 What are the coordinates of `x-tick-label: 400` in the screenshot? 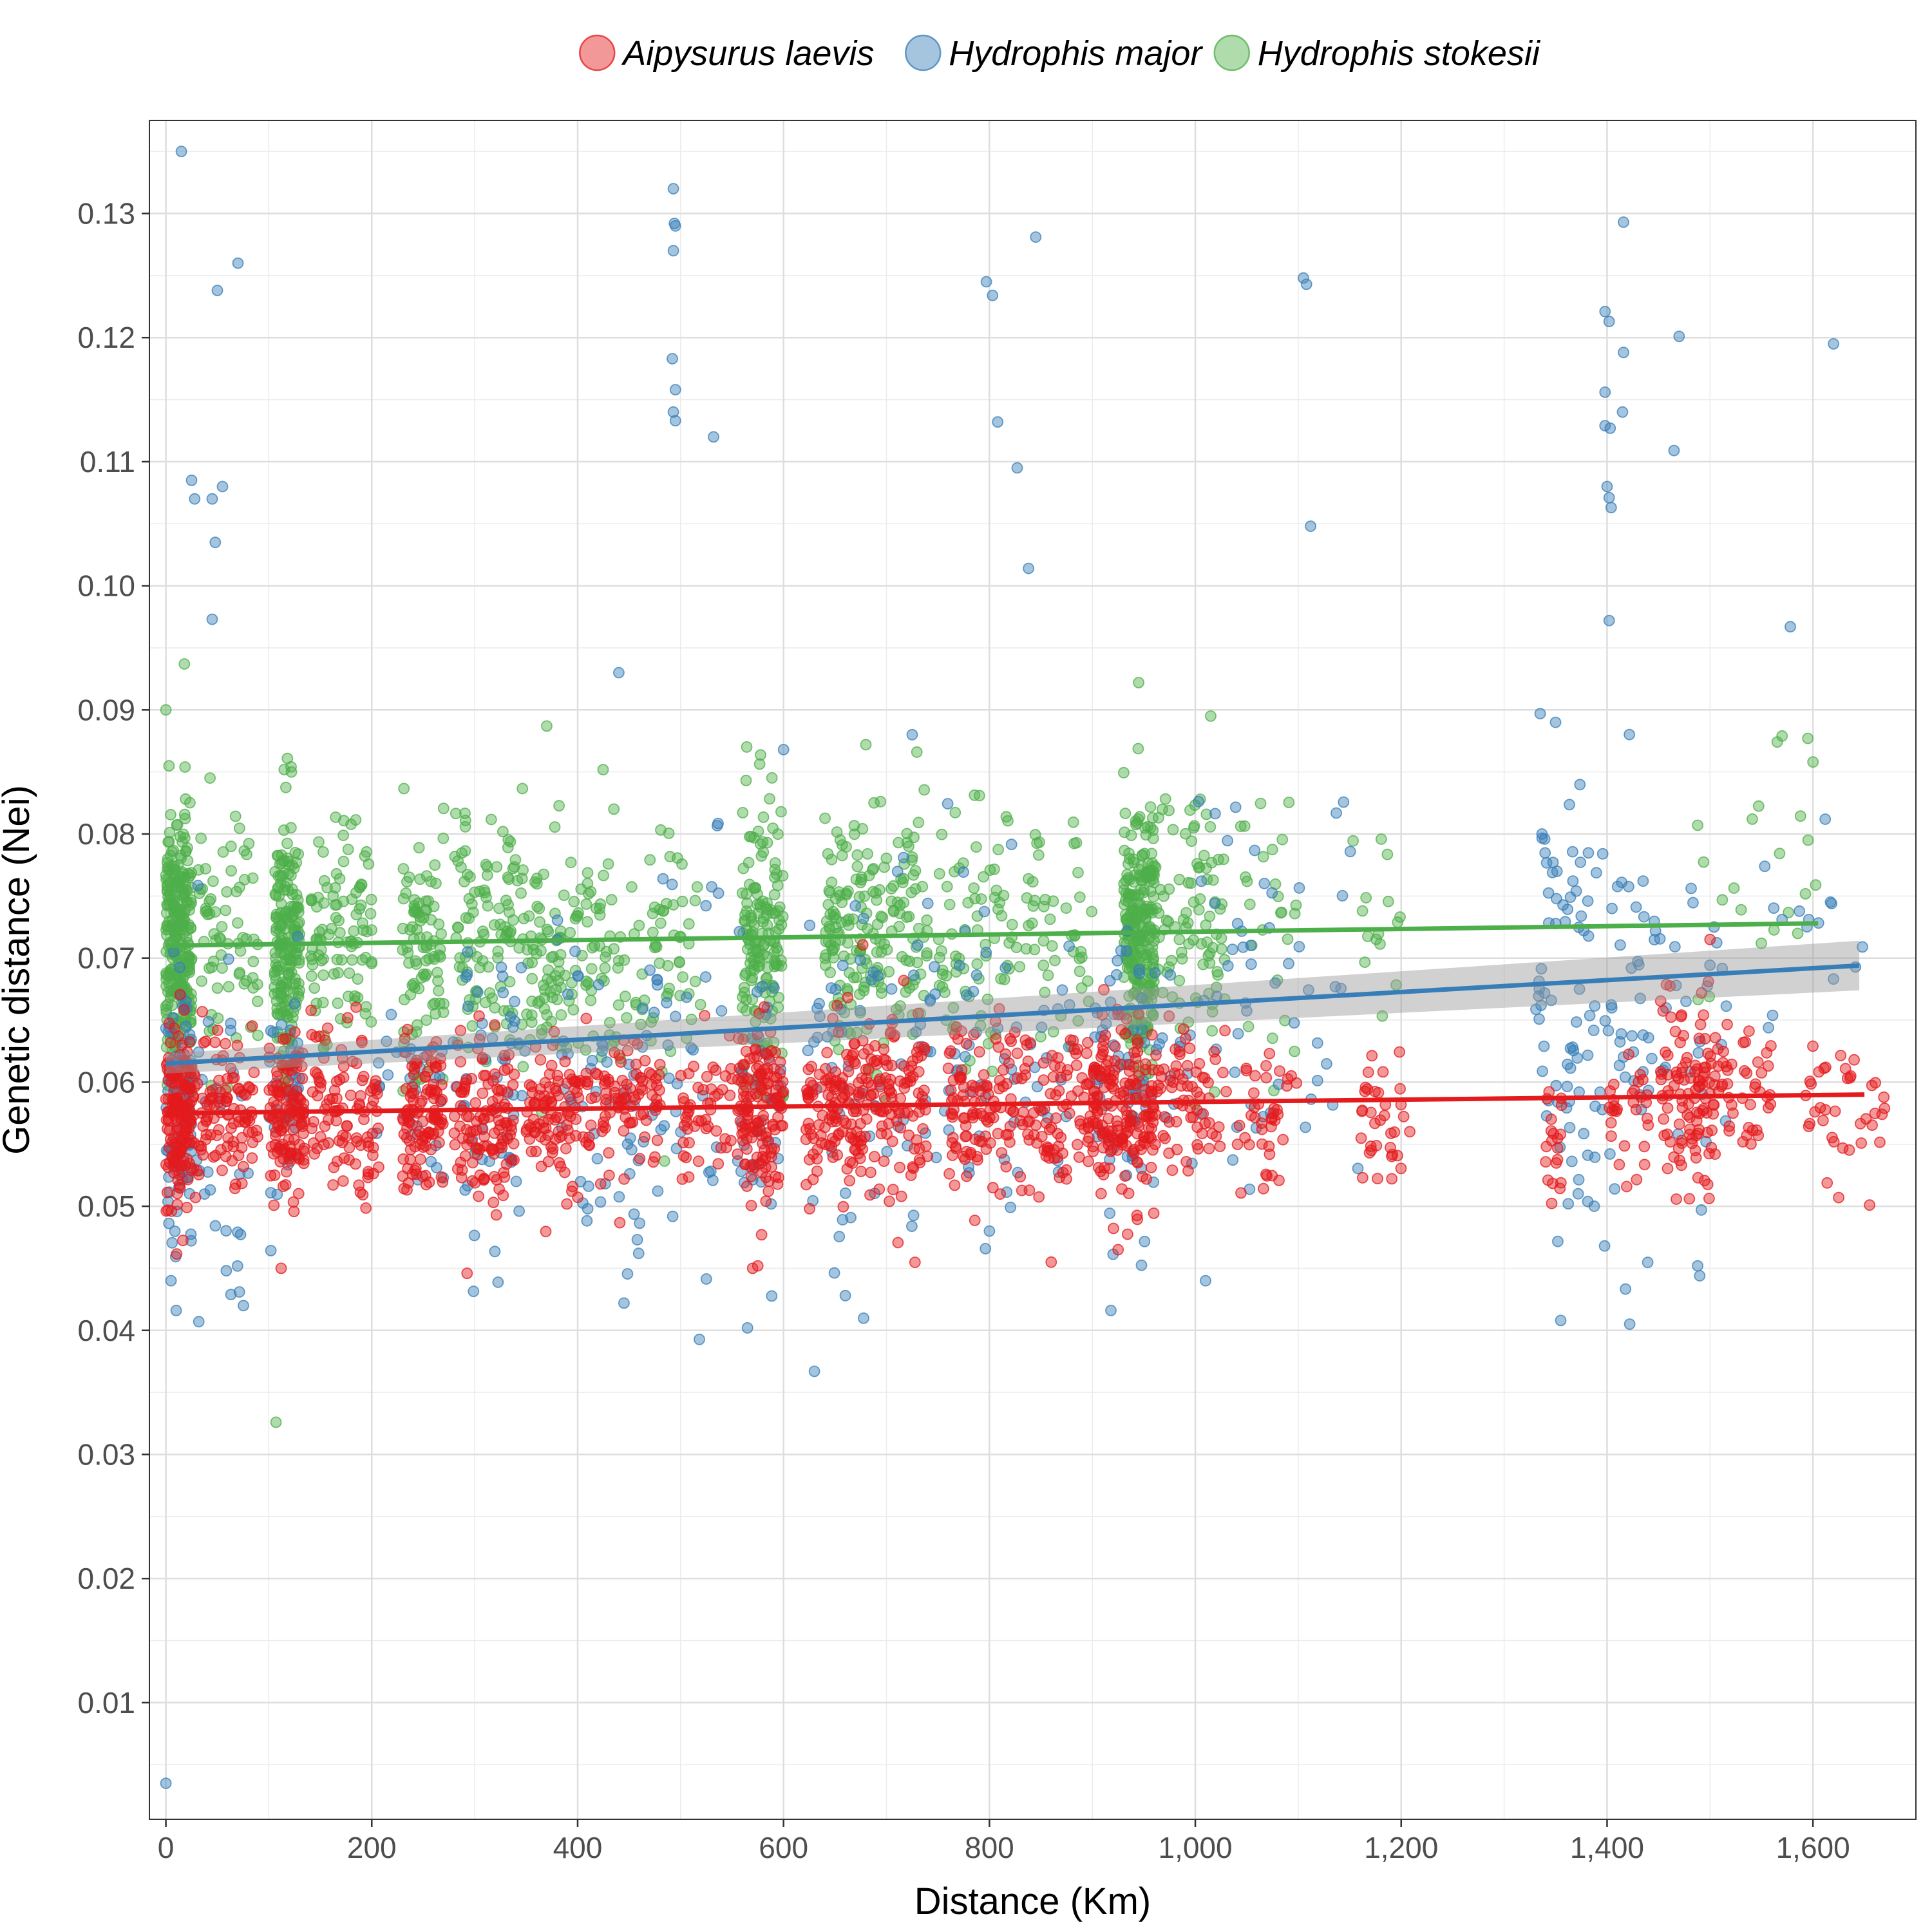 It's located at (578, 1847).